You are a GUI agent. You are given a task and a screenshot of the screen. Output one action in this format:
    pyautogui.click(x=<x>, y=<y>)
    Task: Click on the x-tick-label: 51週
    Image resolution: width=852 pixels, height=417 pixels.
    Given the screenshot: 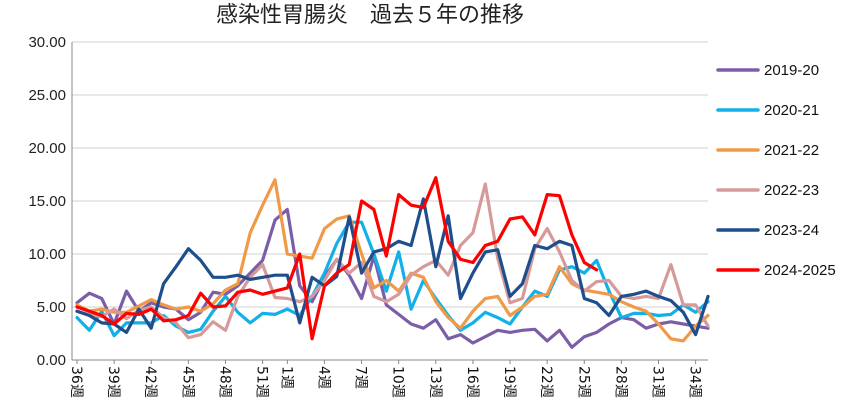 What is the action you would take?
    pyautogui.click(x=262, y=382)
    